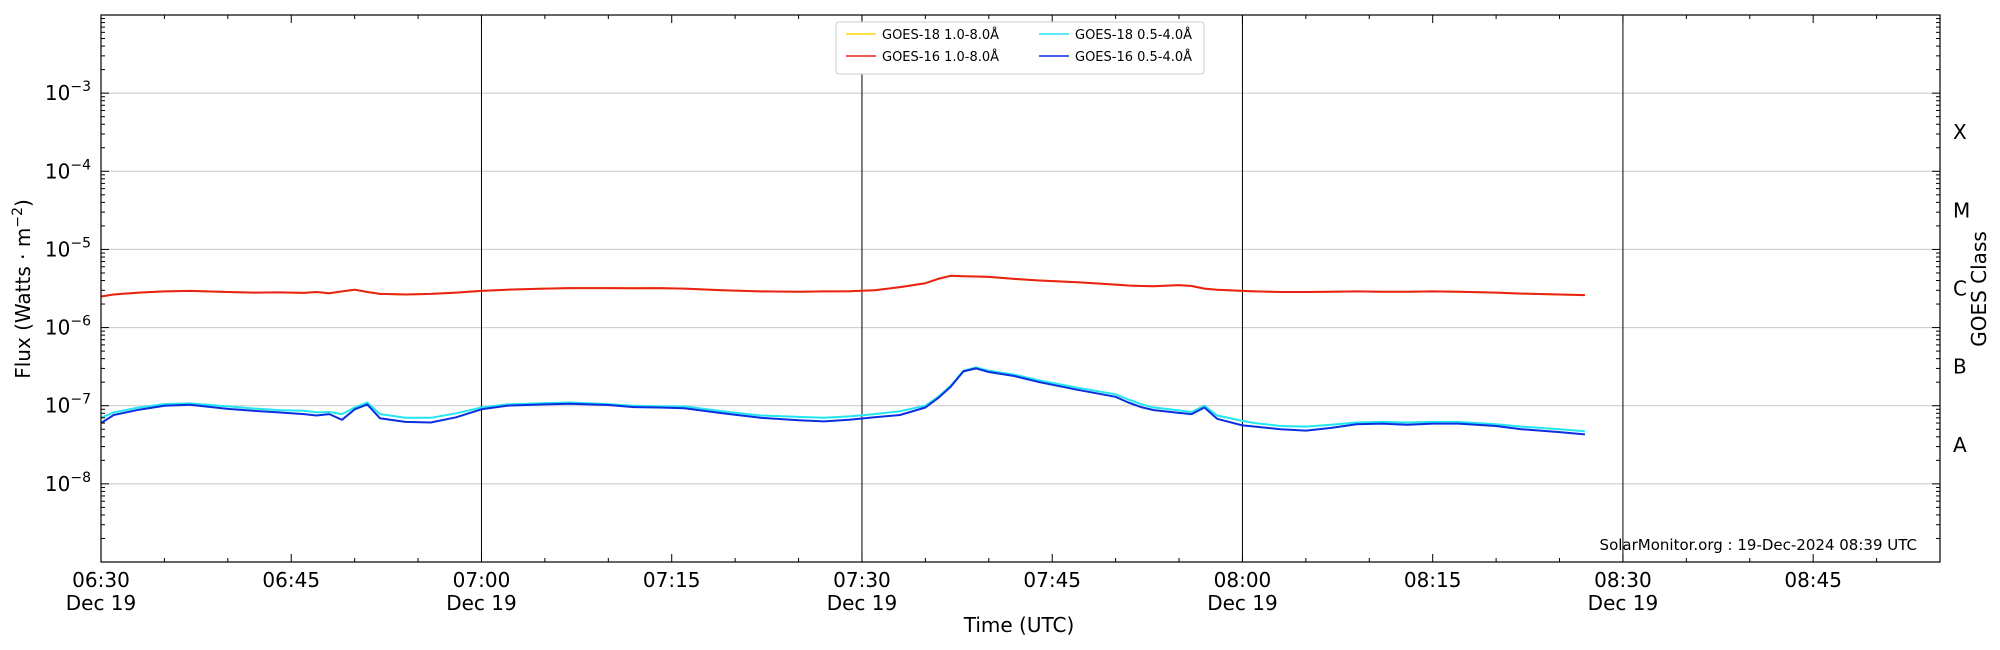  What do you see at coordinates (1133, 57) in the screenshot?
I see `legend-label: GOES-16 0.5-4.0Å` at bounding box center [1133, 57].